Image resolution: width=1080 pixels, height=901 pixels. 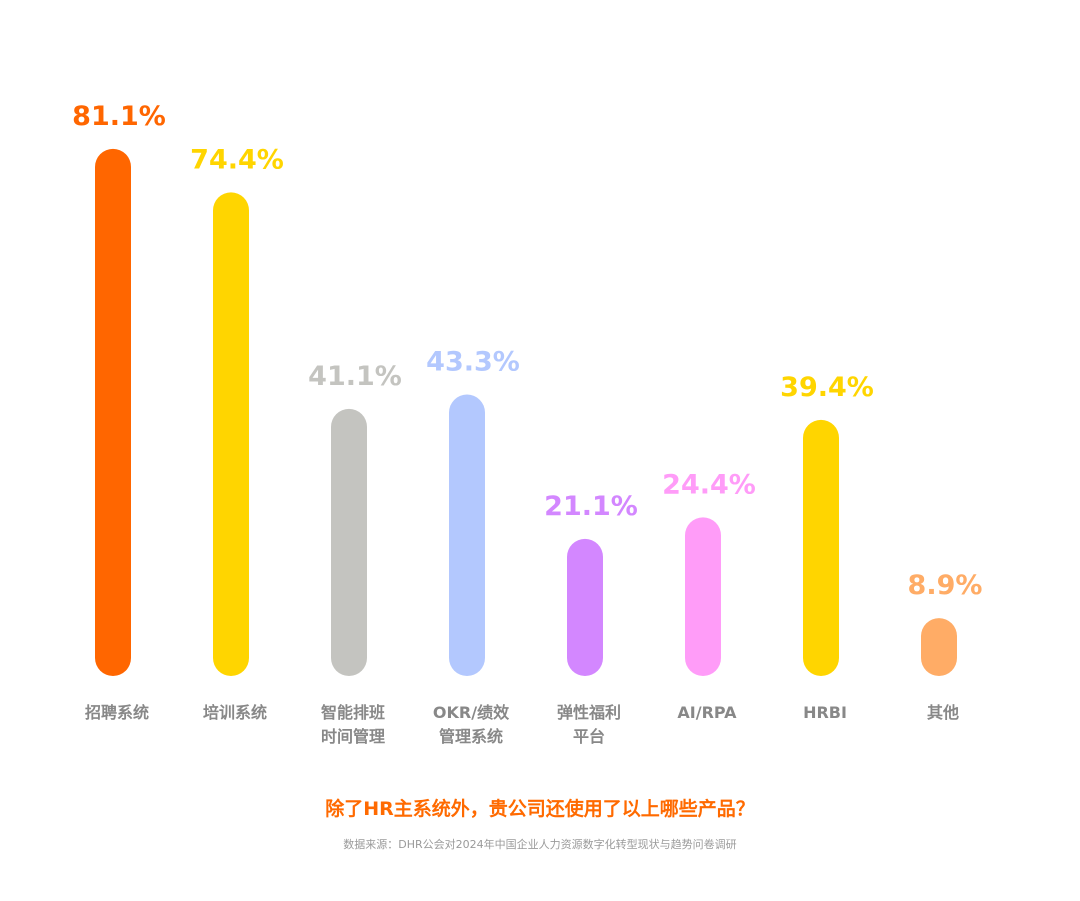 I want to click on value-label-4: 43.3%, so click(x=473, y=362).